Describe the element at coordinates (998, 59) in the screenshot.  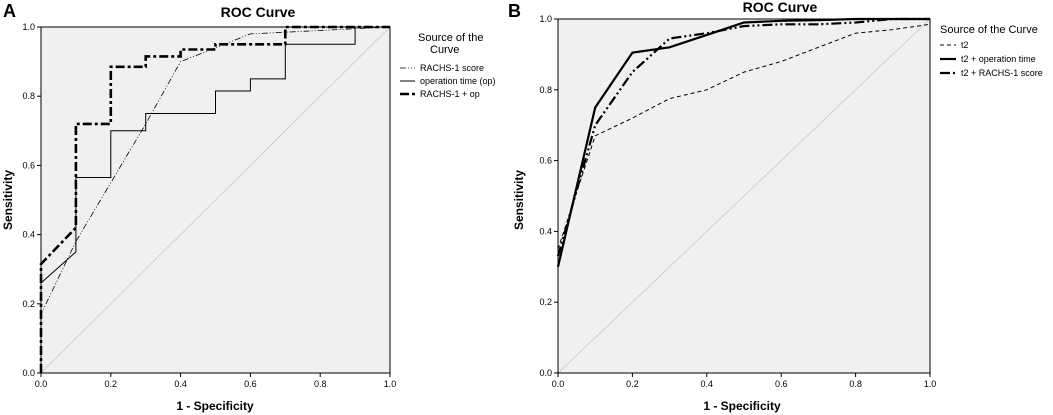
I see `legend-entry: t2 + operation time` at that location.